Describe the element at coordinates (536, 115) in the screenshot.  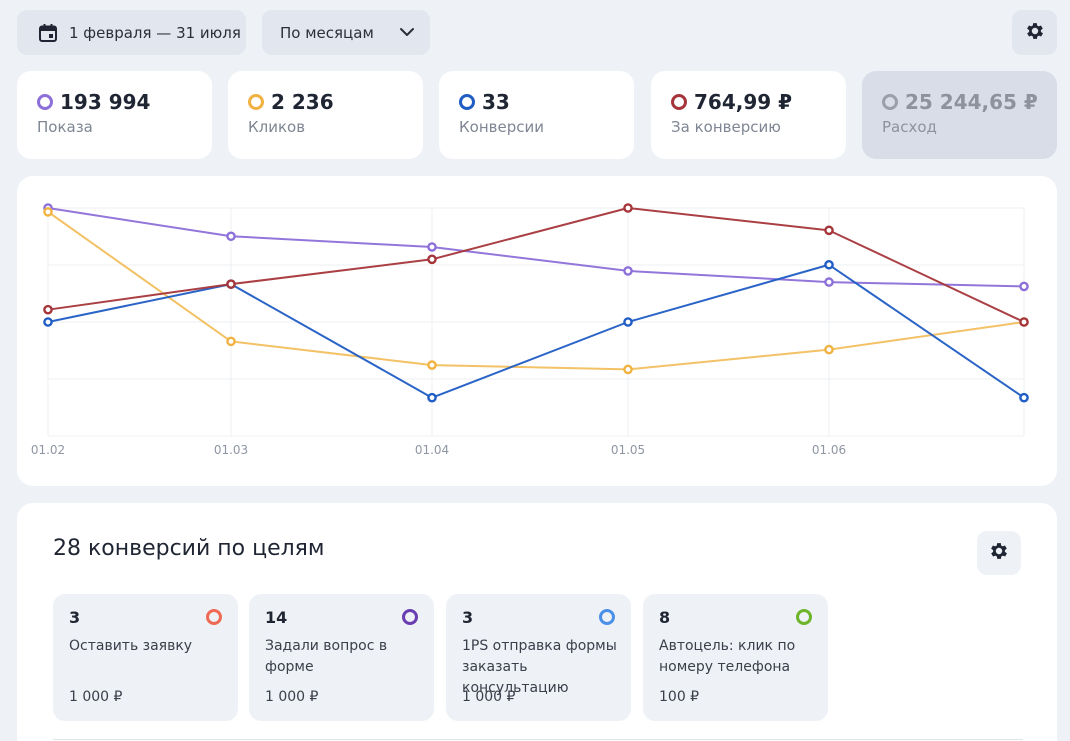
I see `metric-card-conversions: 33 Конверсии` at that location.